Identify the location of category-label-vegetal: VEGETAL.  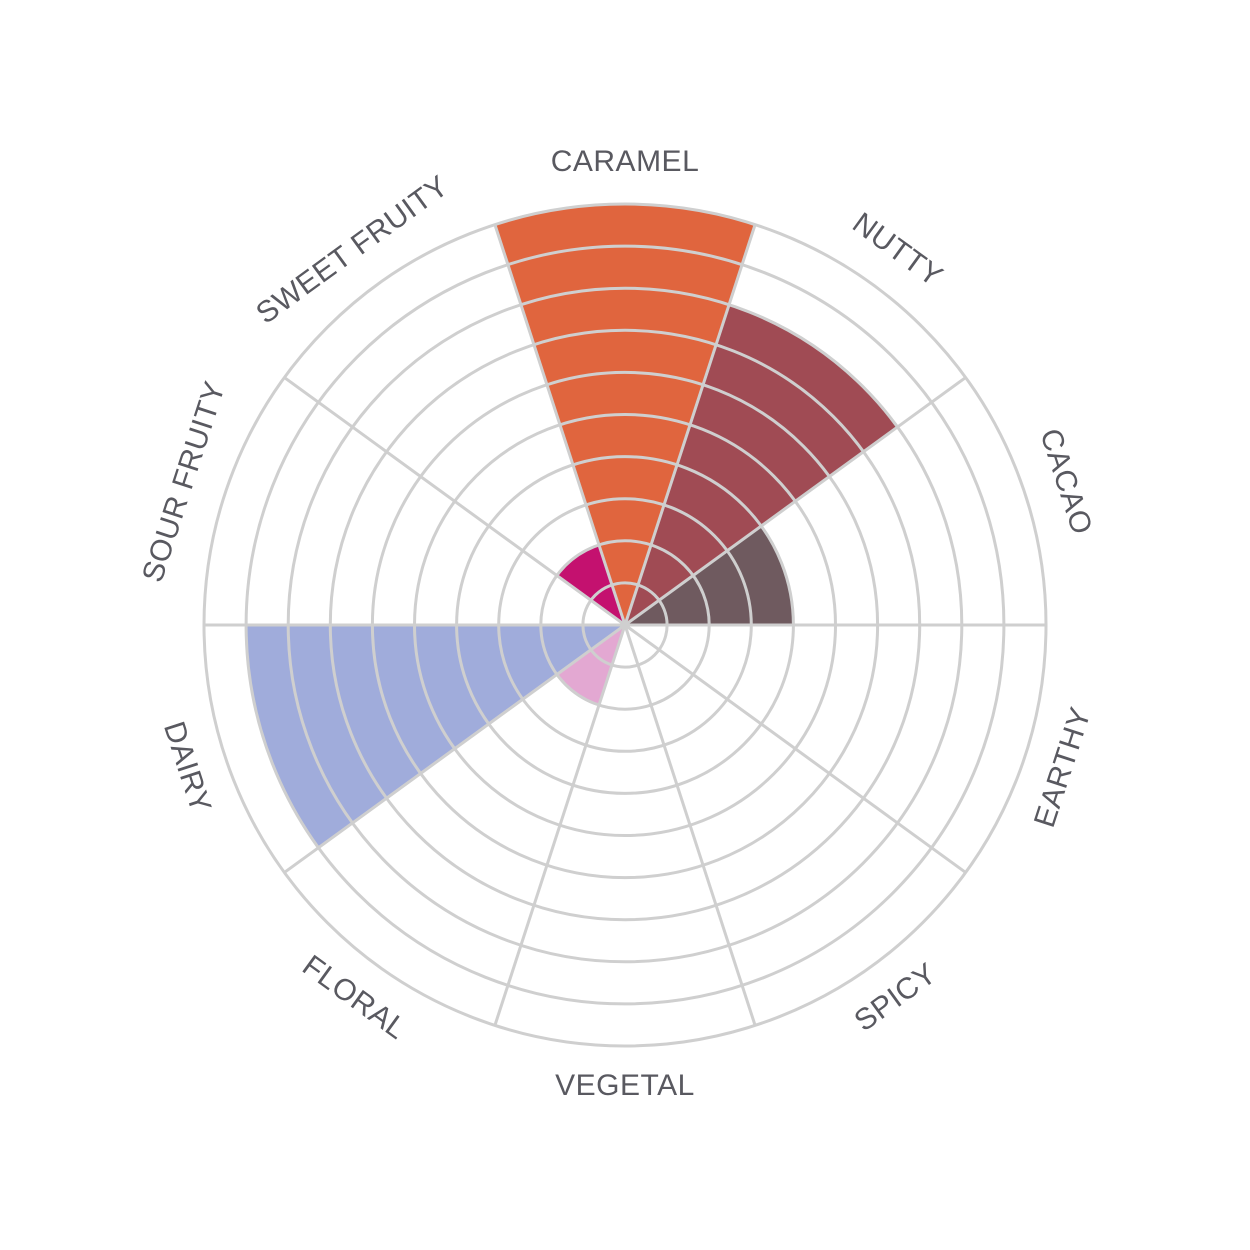
(625, 1085).